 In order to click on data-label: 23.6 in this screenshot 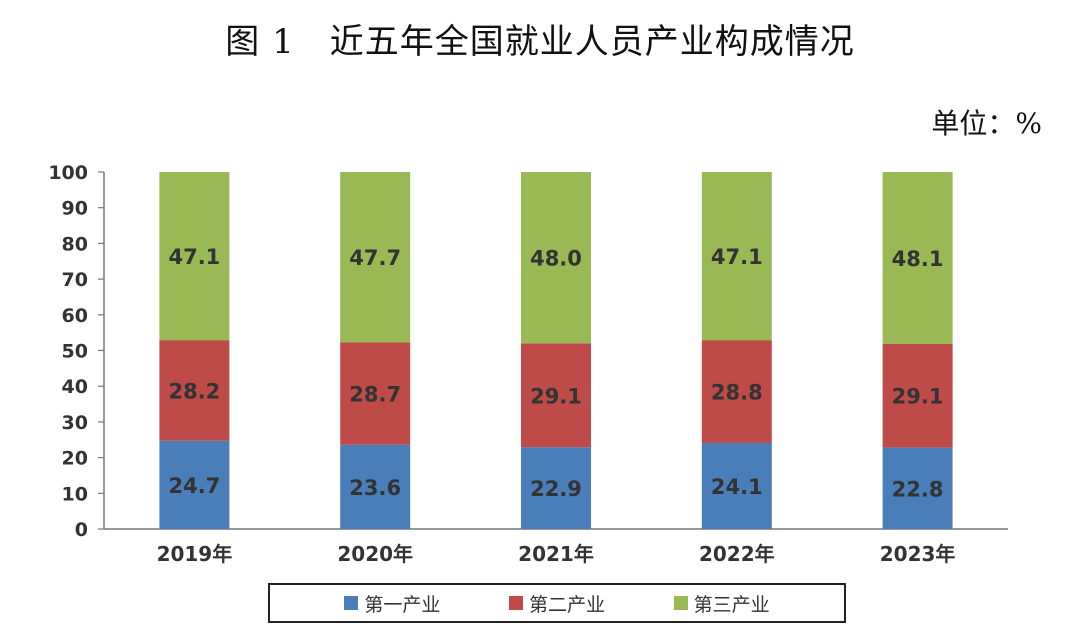, I will do `click(375, 488)`.